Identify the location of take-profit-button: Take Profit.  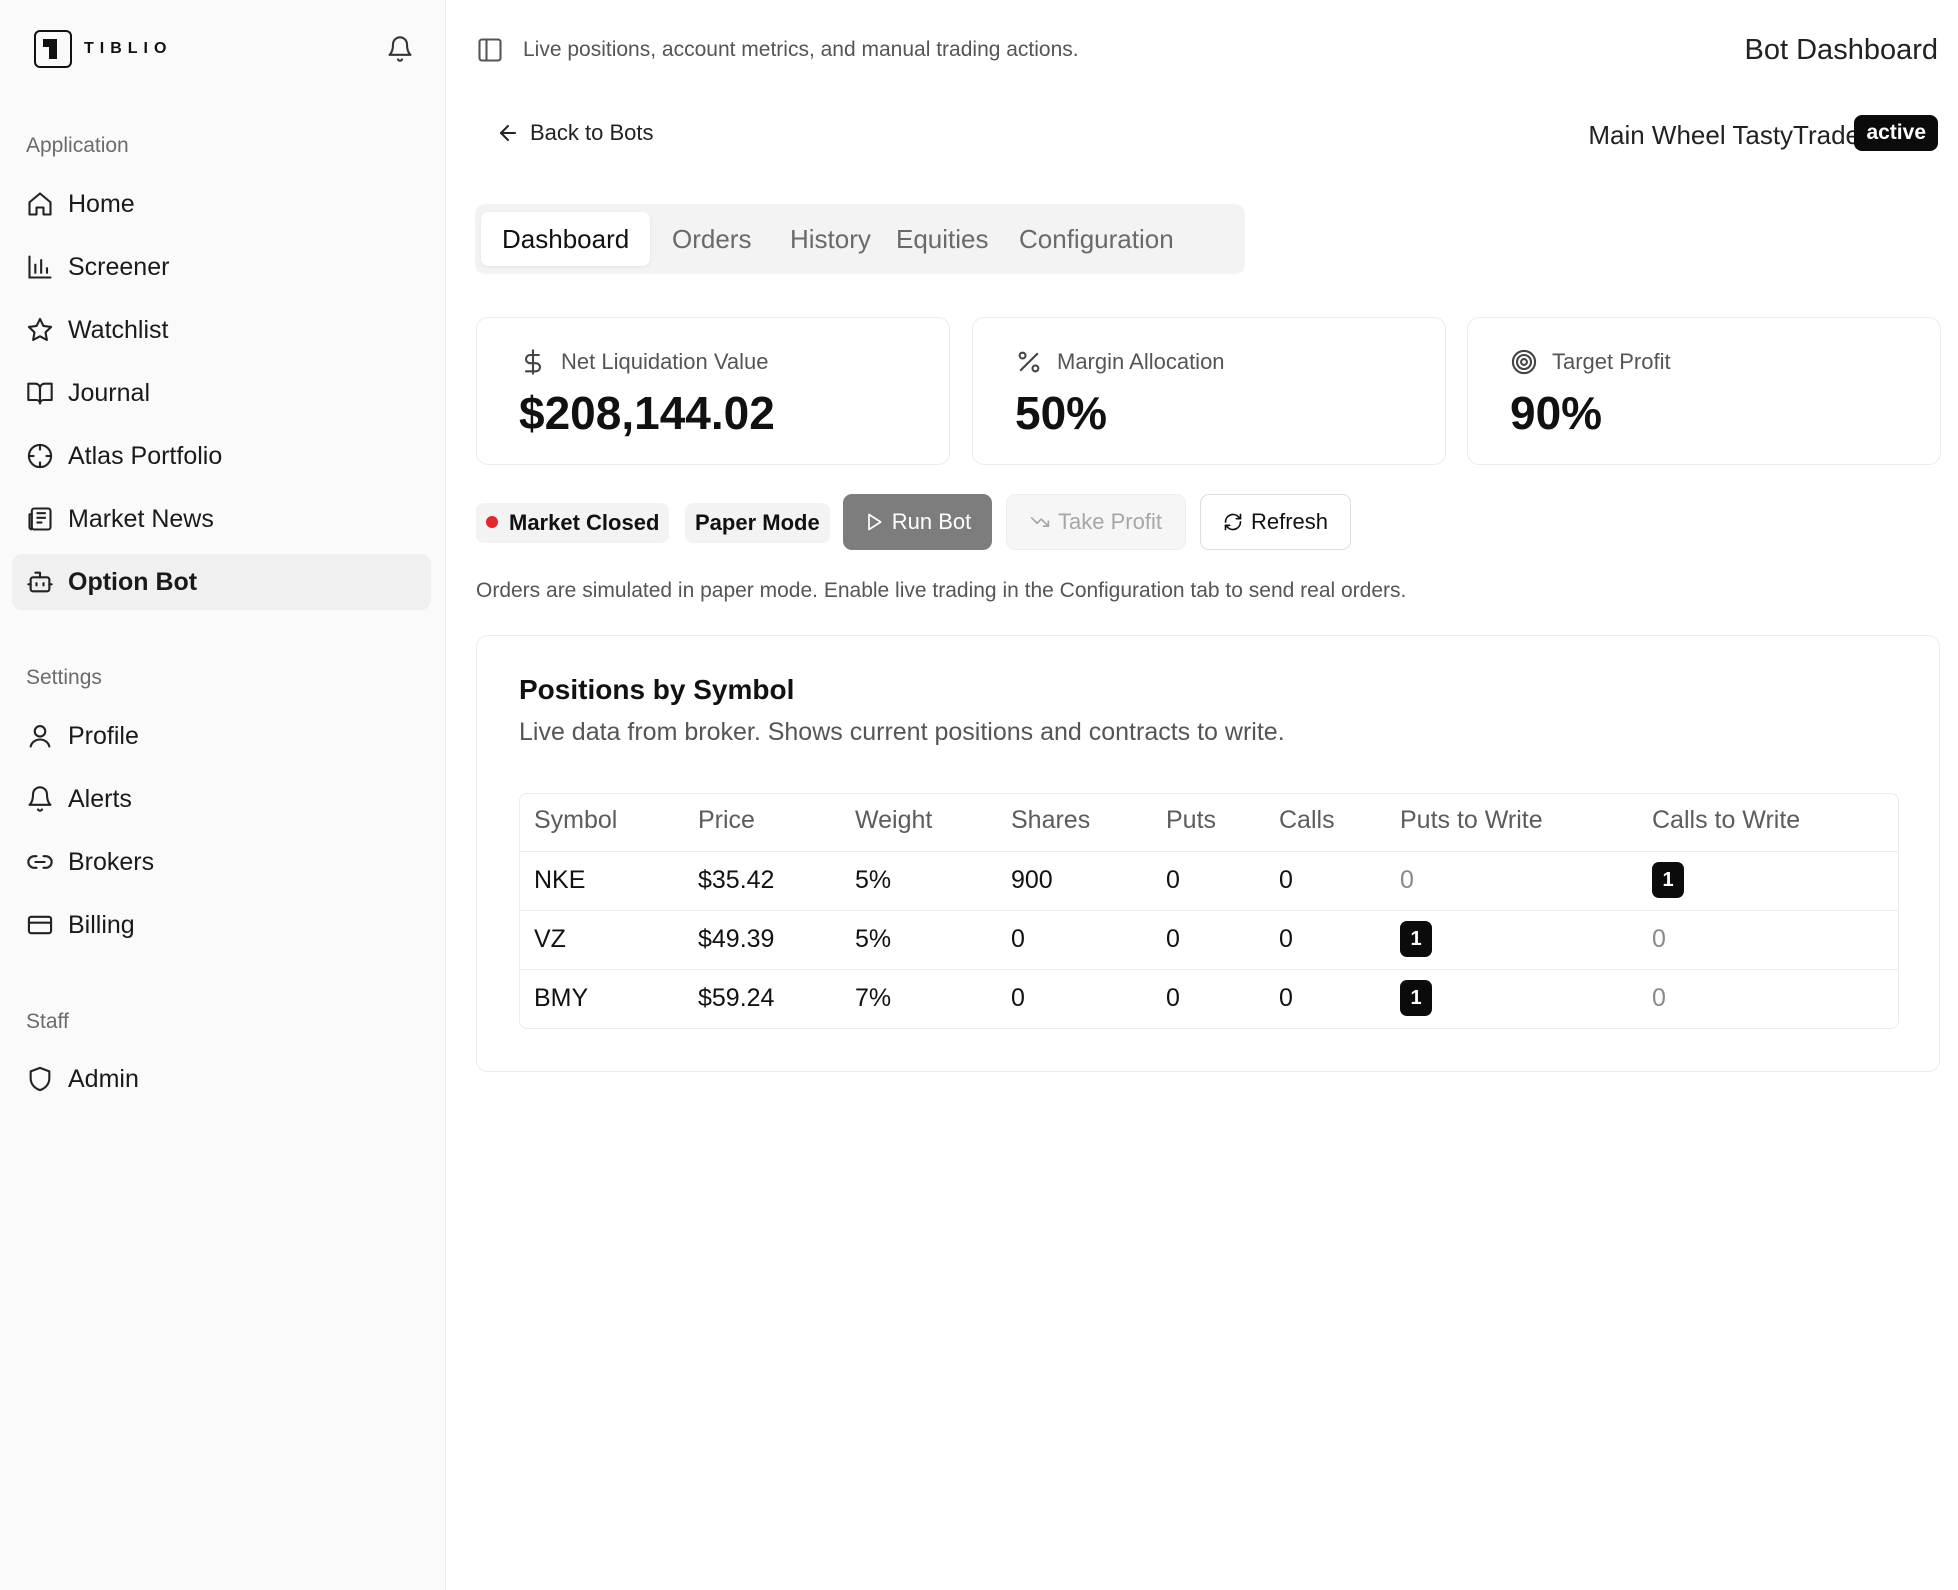
(1096, 522).